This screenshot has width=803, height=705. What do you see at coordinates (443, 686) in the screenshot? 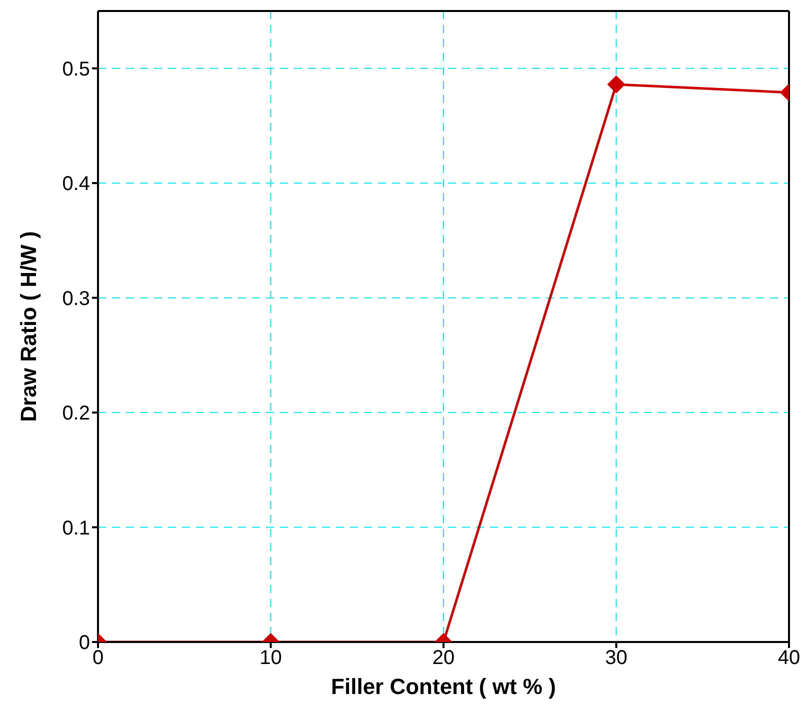
I see `x-axis-title: Filler Content ( wt % )` at bounding box center [443, 686].